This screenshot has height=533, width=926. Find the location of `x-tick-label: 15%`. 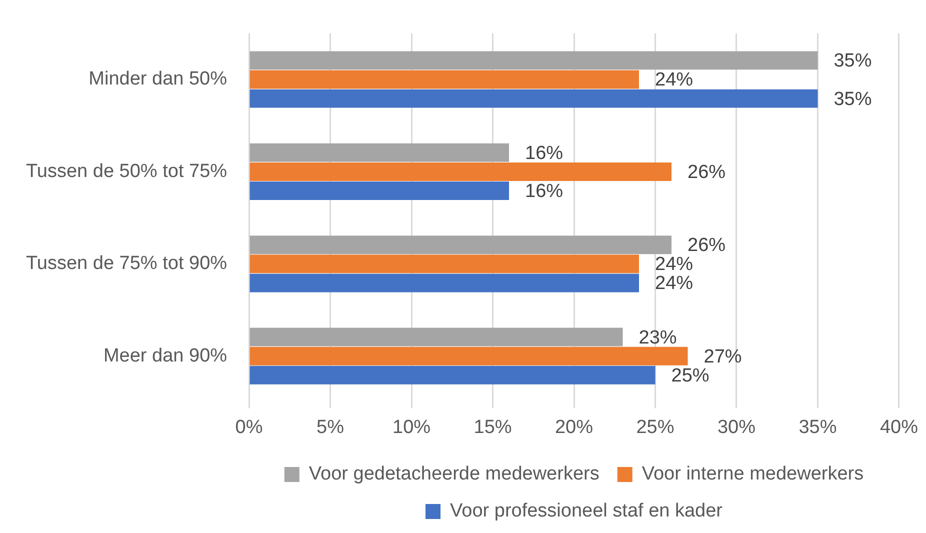

x-tick-label: 15% is located at coordinates (493, 427).